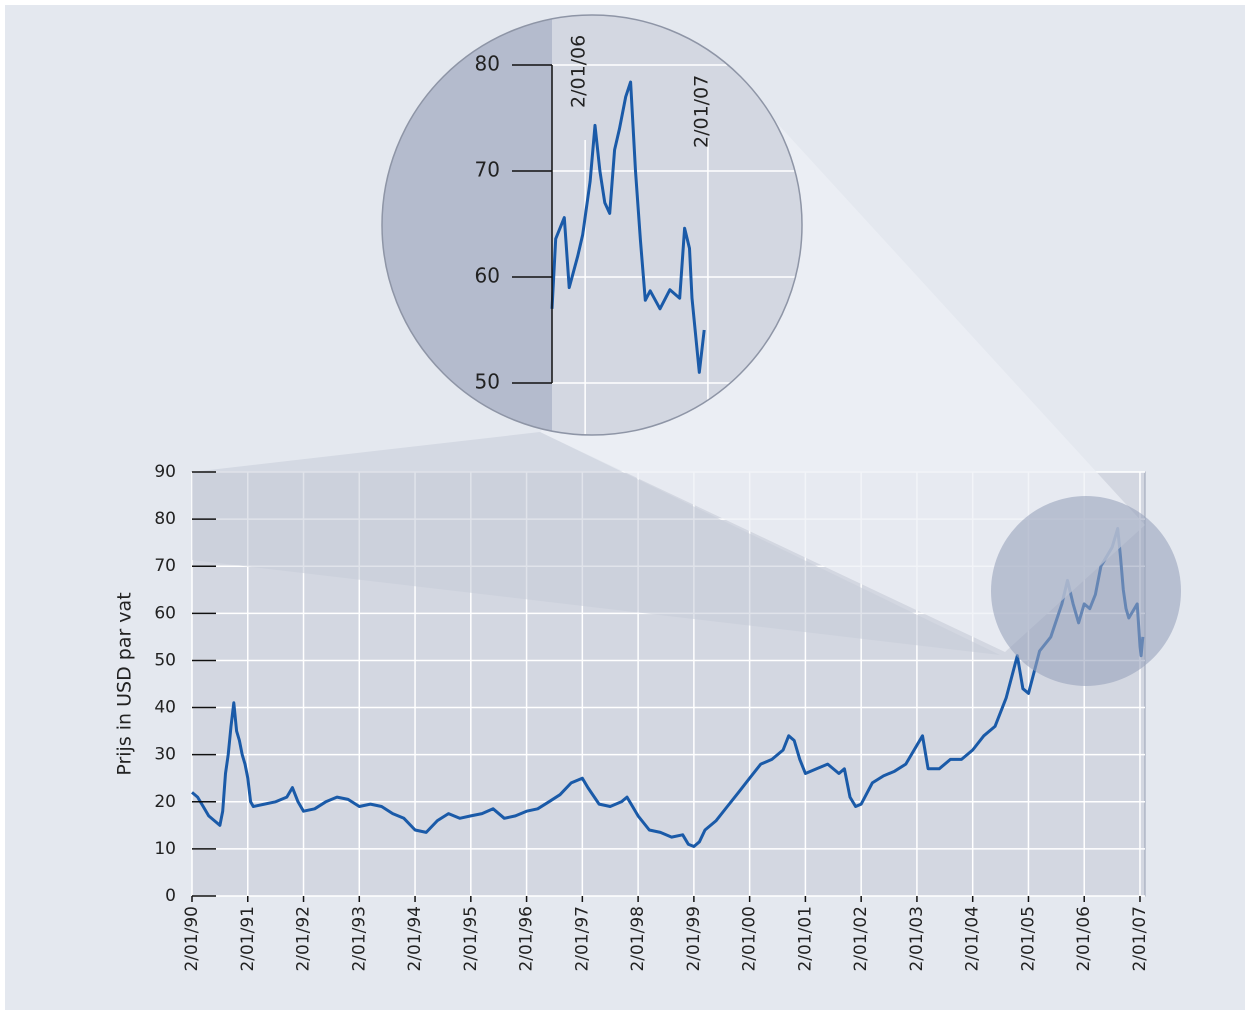 The image size is (1251, 1012). Describe the element at coordinates (359, 939) in the screenshot. I see `x-tick-label: 2/01/93` at that location.